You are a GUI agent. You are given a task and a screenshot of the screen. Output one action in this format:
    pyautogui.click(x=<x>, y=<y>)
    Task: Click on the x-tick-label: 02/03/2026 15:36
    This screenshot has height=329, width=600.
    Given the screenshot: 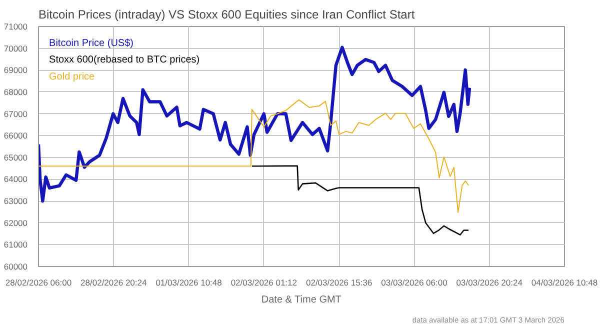 What is the action you would take?
    pyautogui.click(x=339, y=283)
    